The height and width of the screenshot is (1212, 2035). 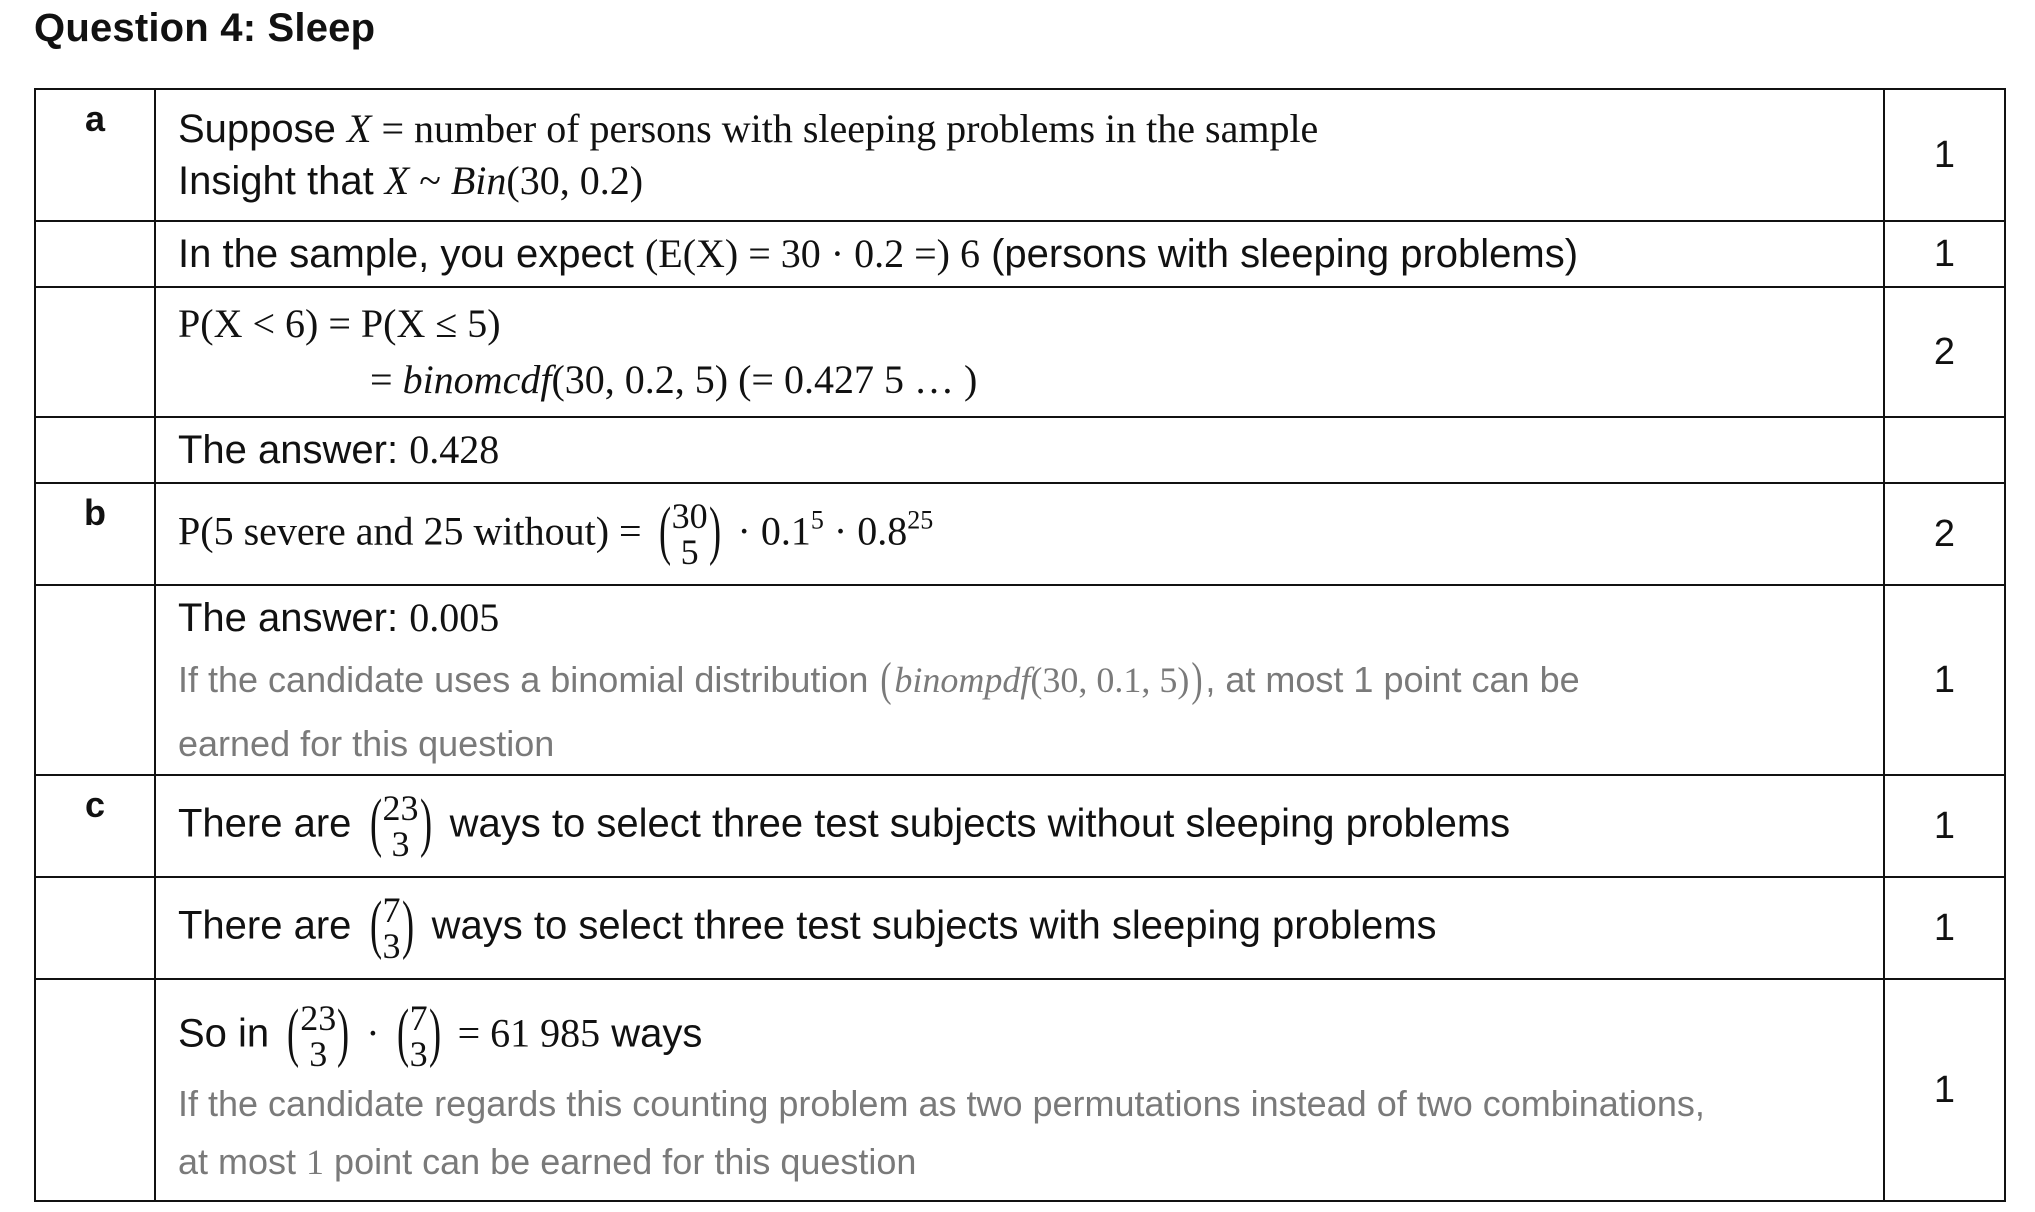 I want to click on question-title: Question 4: Sleep, so click(x=205, y=28).